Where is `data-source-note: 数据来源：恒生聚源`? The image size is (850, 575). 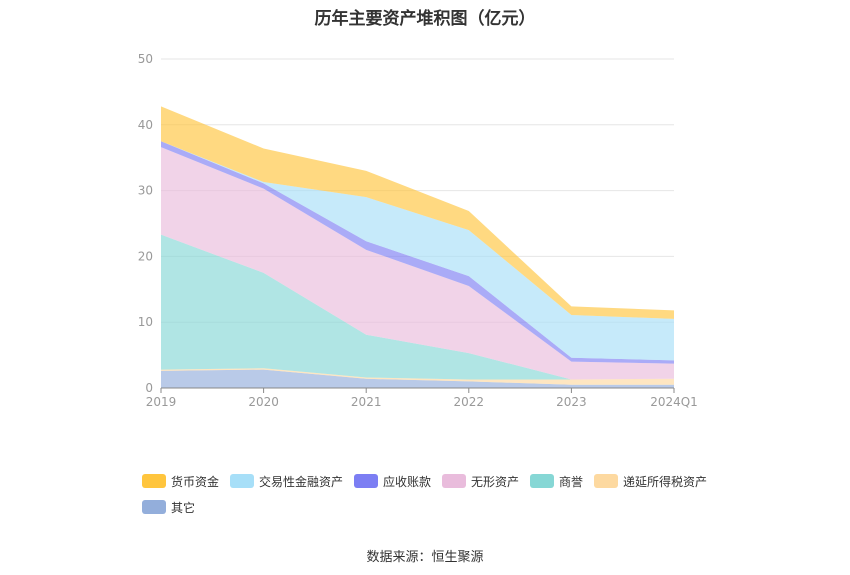 data-source-note: 数据来源：恒生聚源 is located at coordinates (425, 557).